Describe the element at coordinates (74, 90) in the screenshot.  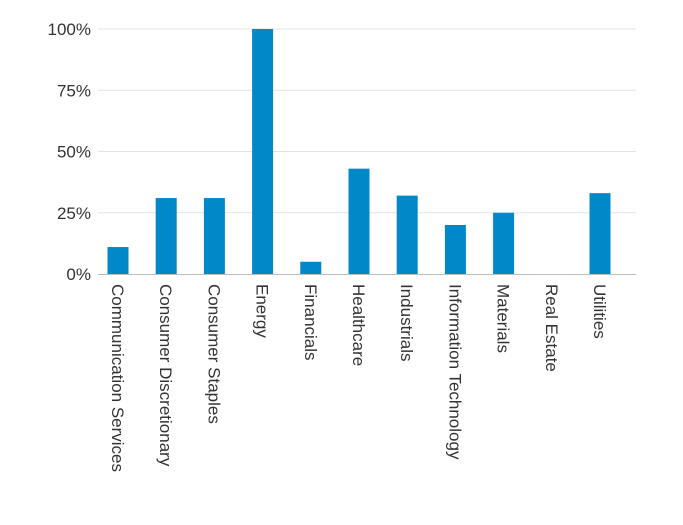
I see `y-tick-label: 75%` at that location.